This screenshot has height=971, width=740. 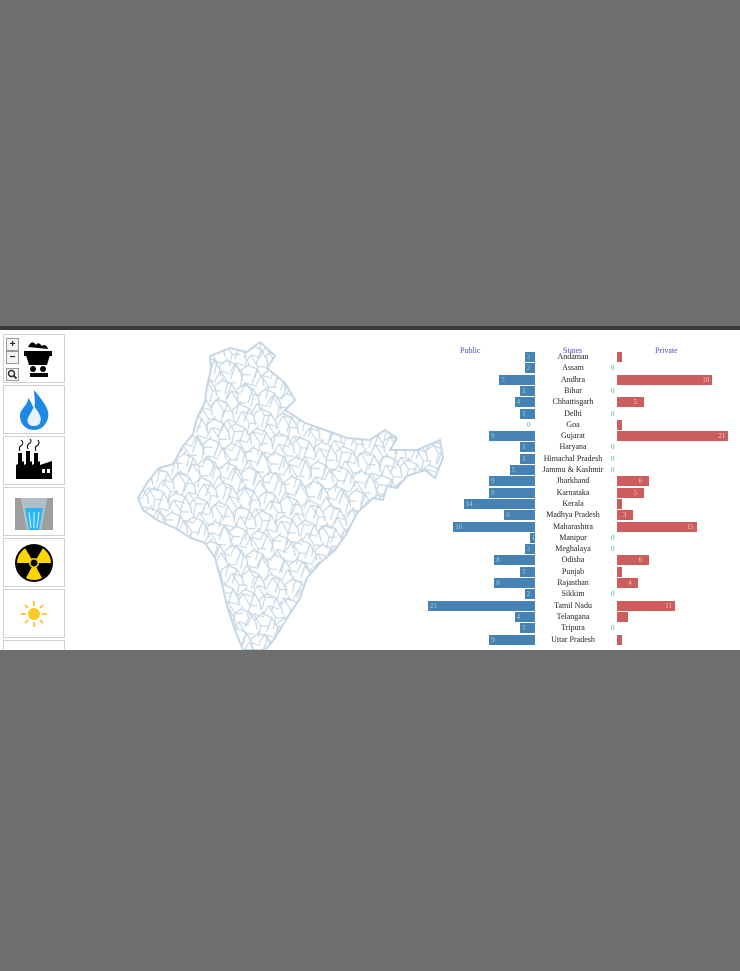 What do you see at coordinates (34, 645) in the screenshot?
I see `more-tile` at bounding box center [34, 645].